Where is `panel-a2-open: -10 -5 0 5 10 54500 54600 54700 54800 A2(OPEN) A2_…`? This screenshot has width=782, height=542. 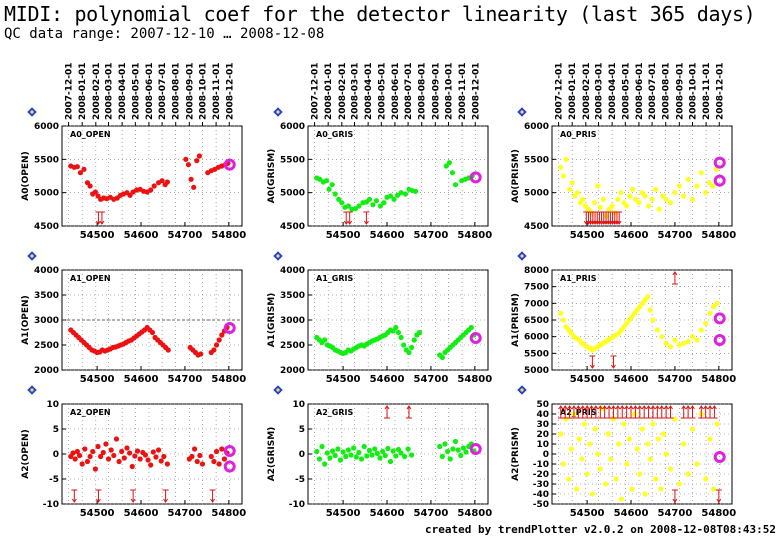
panel-a2-open: -10 -5 0 5 10 54500 54600 54700 54800 A2(OPEN) A2_… is located at coordinates (133, 451).